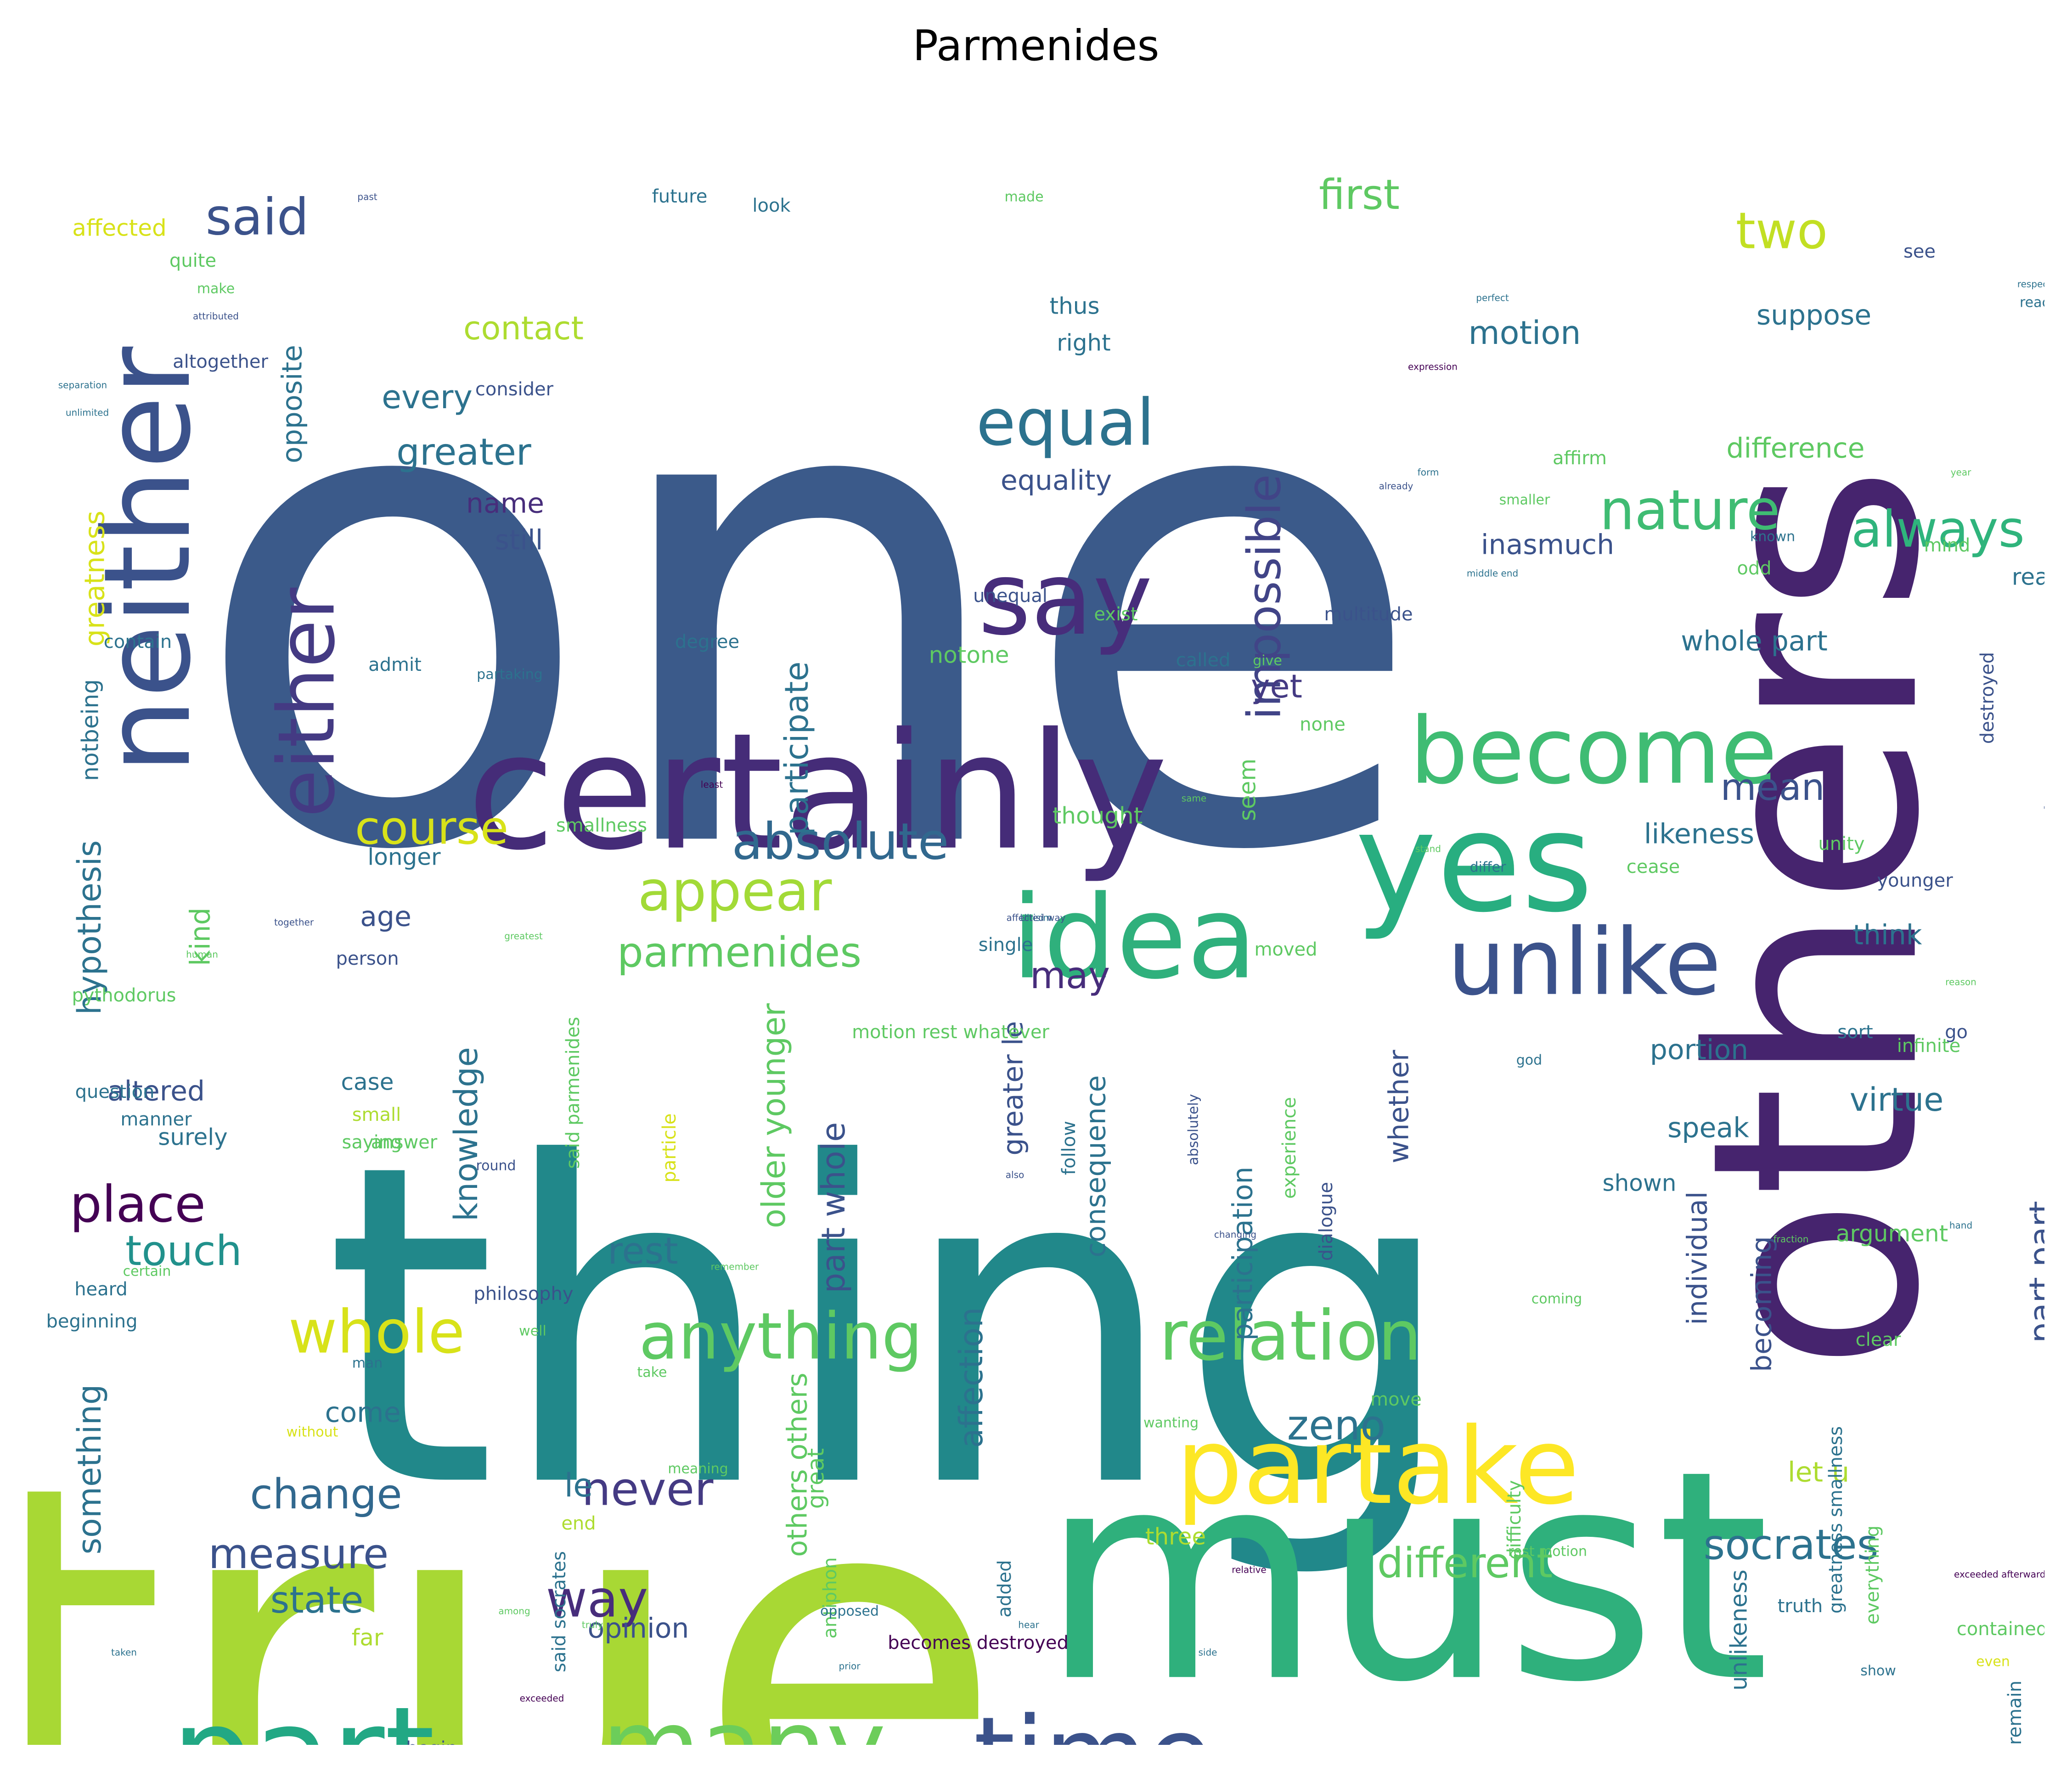  What do you see at coordinates (2030, 284) in the screenshot?
I see `word-respect: respect` at bounding box center [2030, 284].